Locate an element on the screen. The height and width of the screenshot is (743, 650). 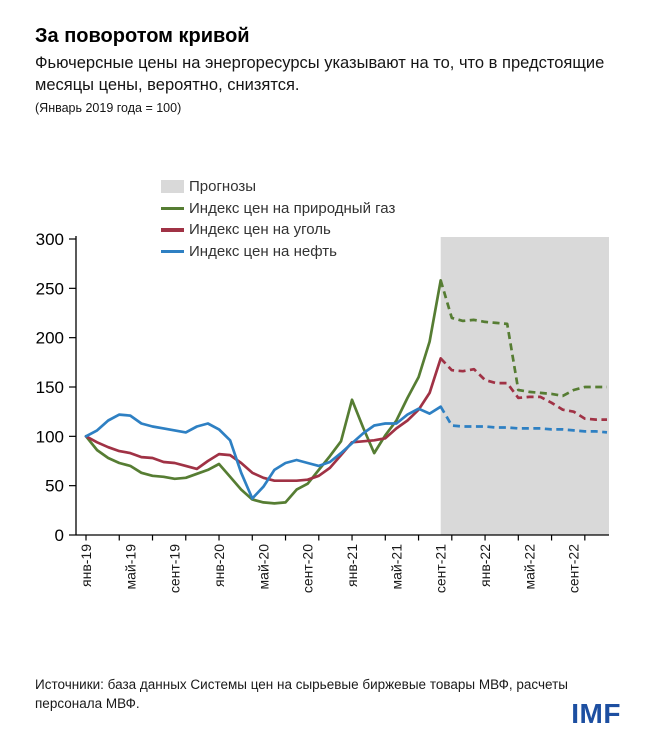
x-tick-label: янв-21 is located at coordinates (352, 565).